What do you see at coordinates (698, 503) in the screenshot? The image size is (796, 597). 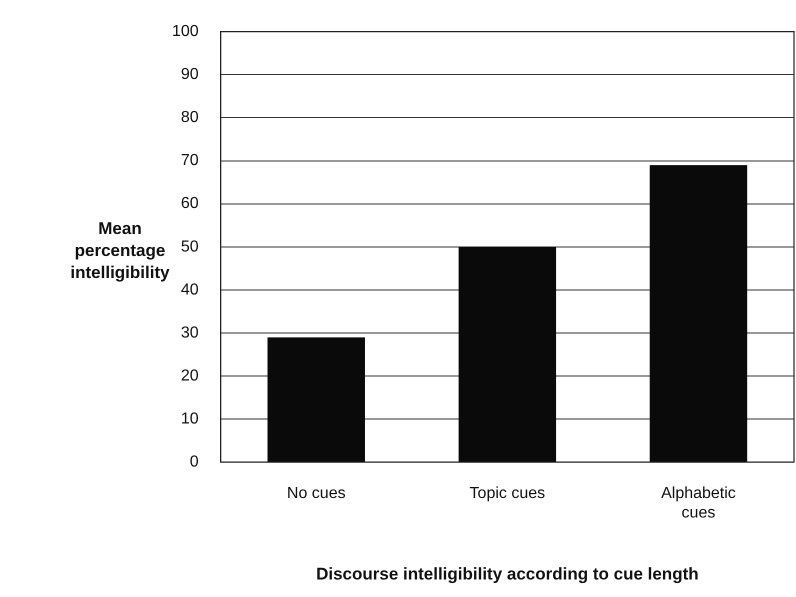 I see `x-tick-label: Alphabetic cues` at bounding box center [698, 503].